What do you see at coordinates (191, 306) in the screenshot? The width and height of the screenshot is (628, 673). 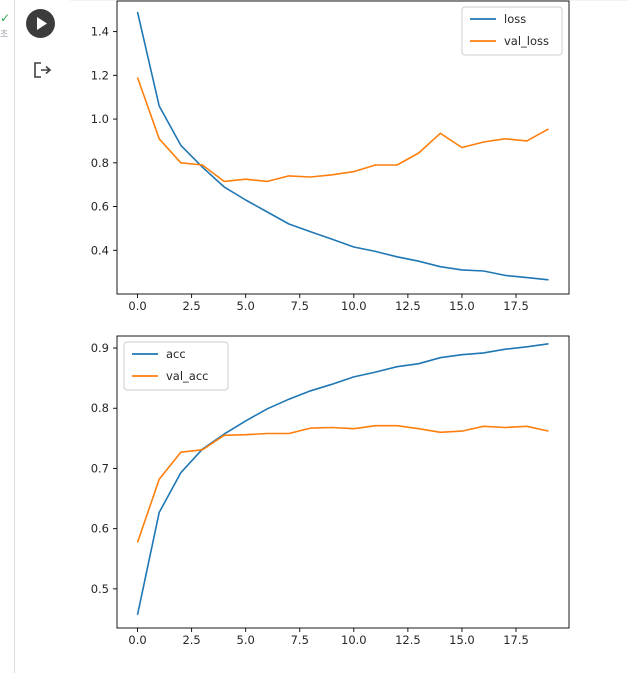 I see `chart-1-x-tick-label: 2.5` at bounding box center [191, 306].